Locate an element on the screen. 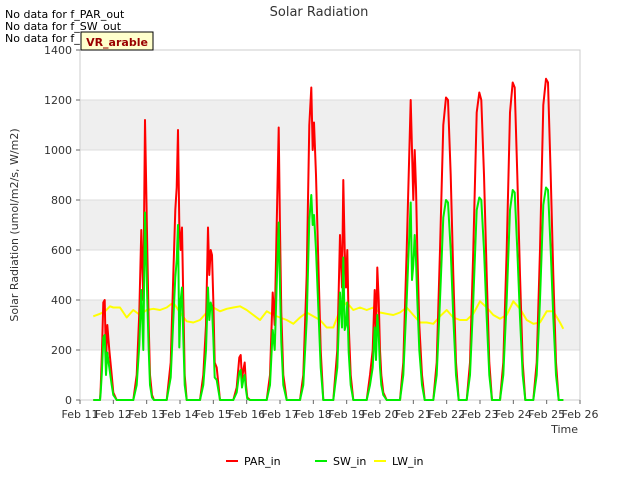 Image resolution: width=640 pixels, height=480 pixels. y-tick-label: 600 is located at coordinates (61, 250).